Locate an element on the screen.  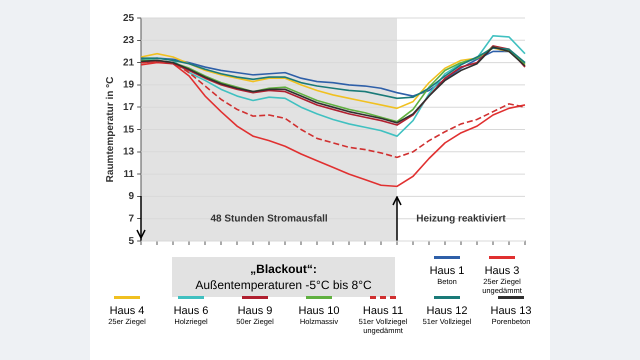
y-tick-label: 15 is located at coordinates (129, 130).